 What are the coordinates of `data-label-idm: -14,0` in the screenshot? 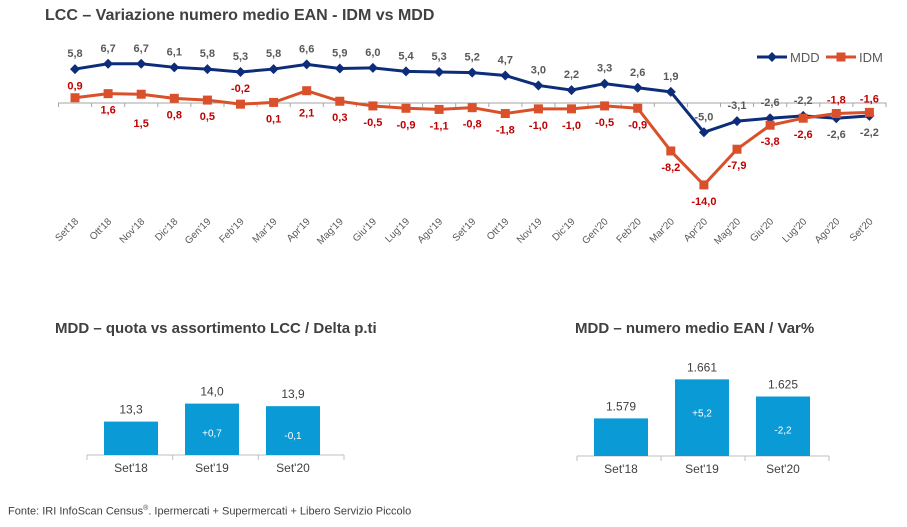 It's located at (703, 202).